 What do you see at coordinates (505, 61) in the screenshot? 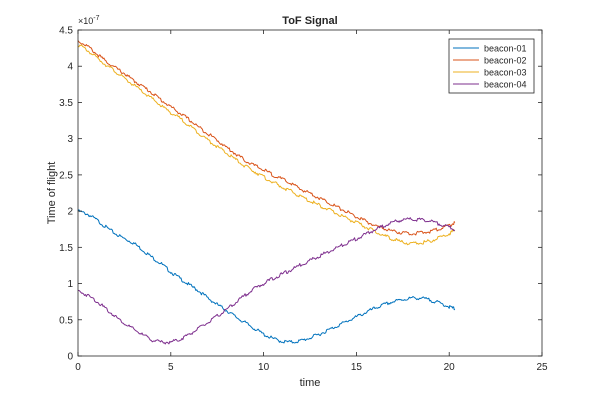
I see `legend-label: beacon-02` at bounding box center [505, 61].